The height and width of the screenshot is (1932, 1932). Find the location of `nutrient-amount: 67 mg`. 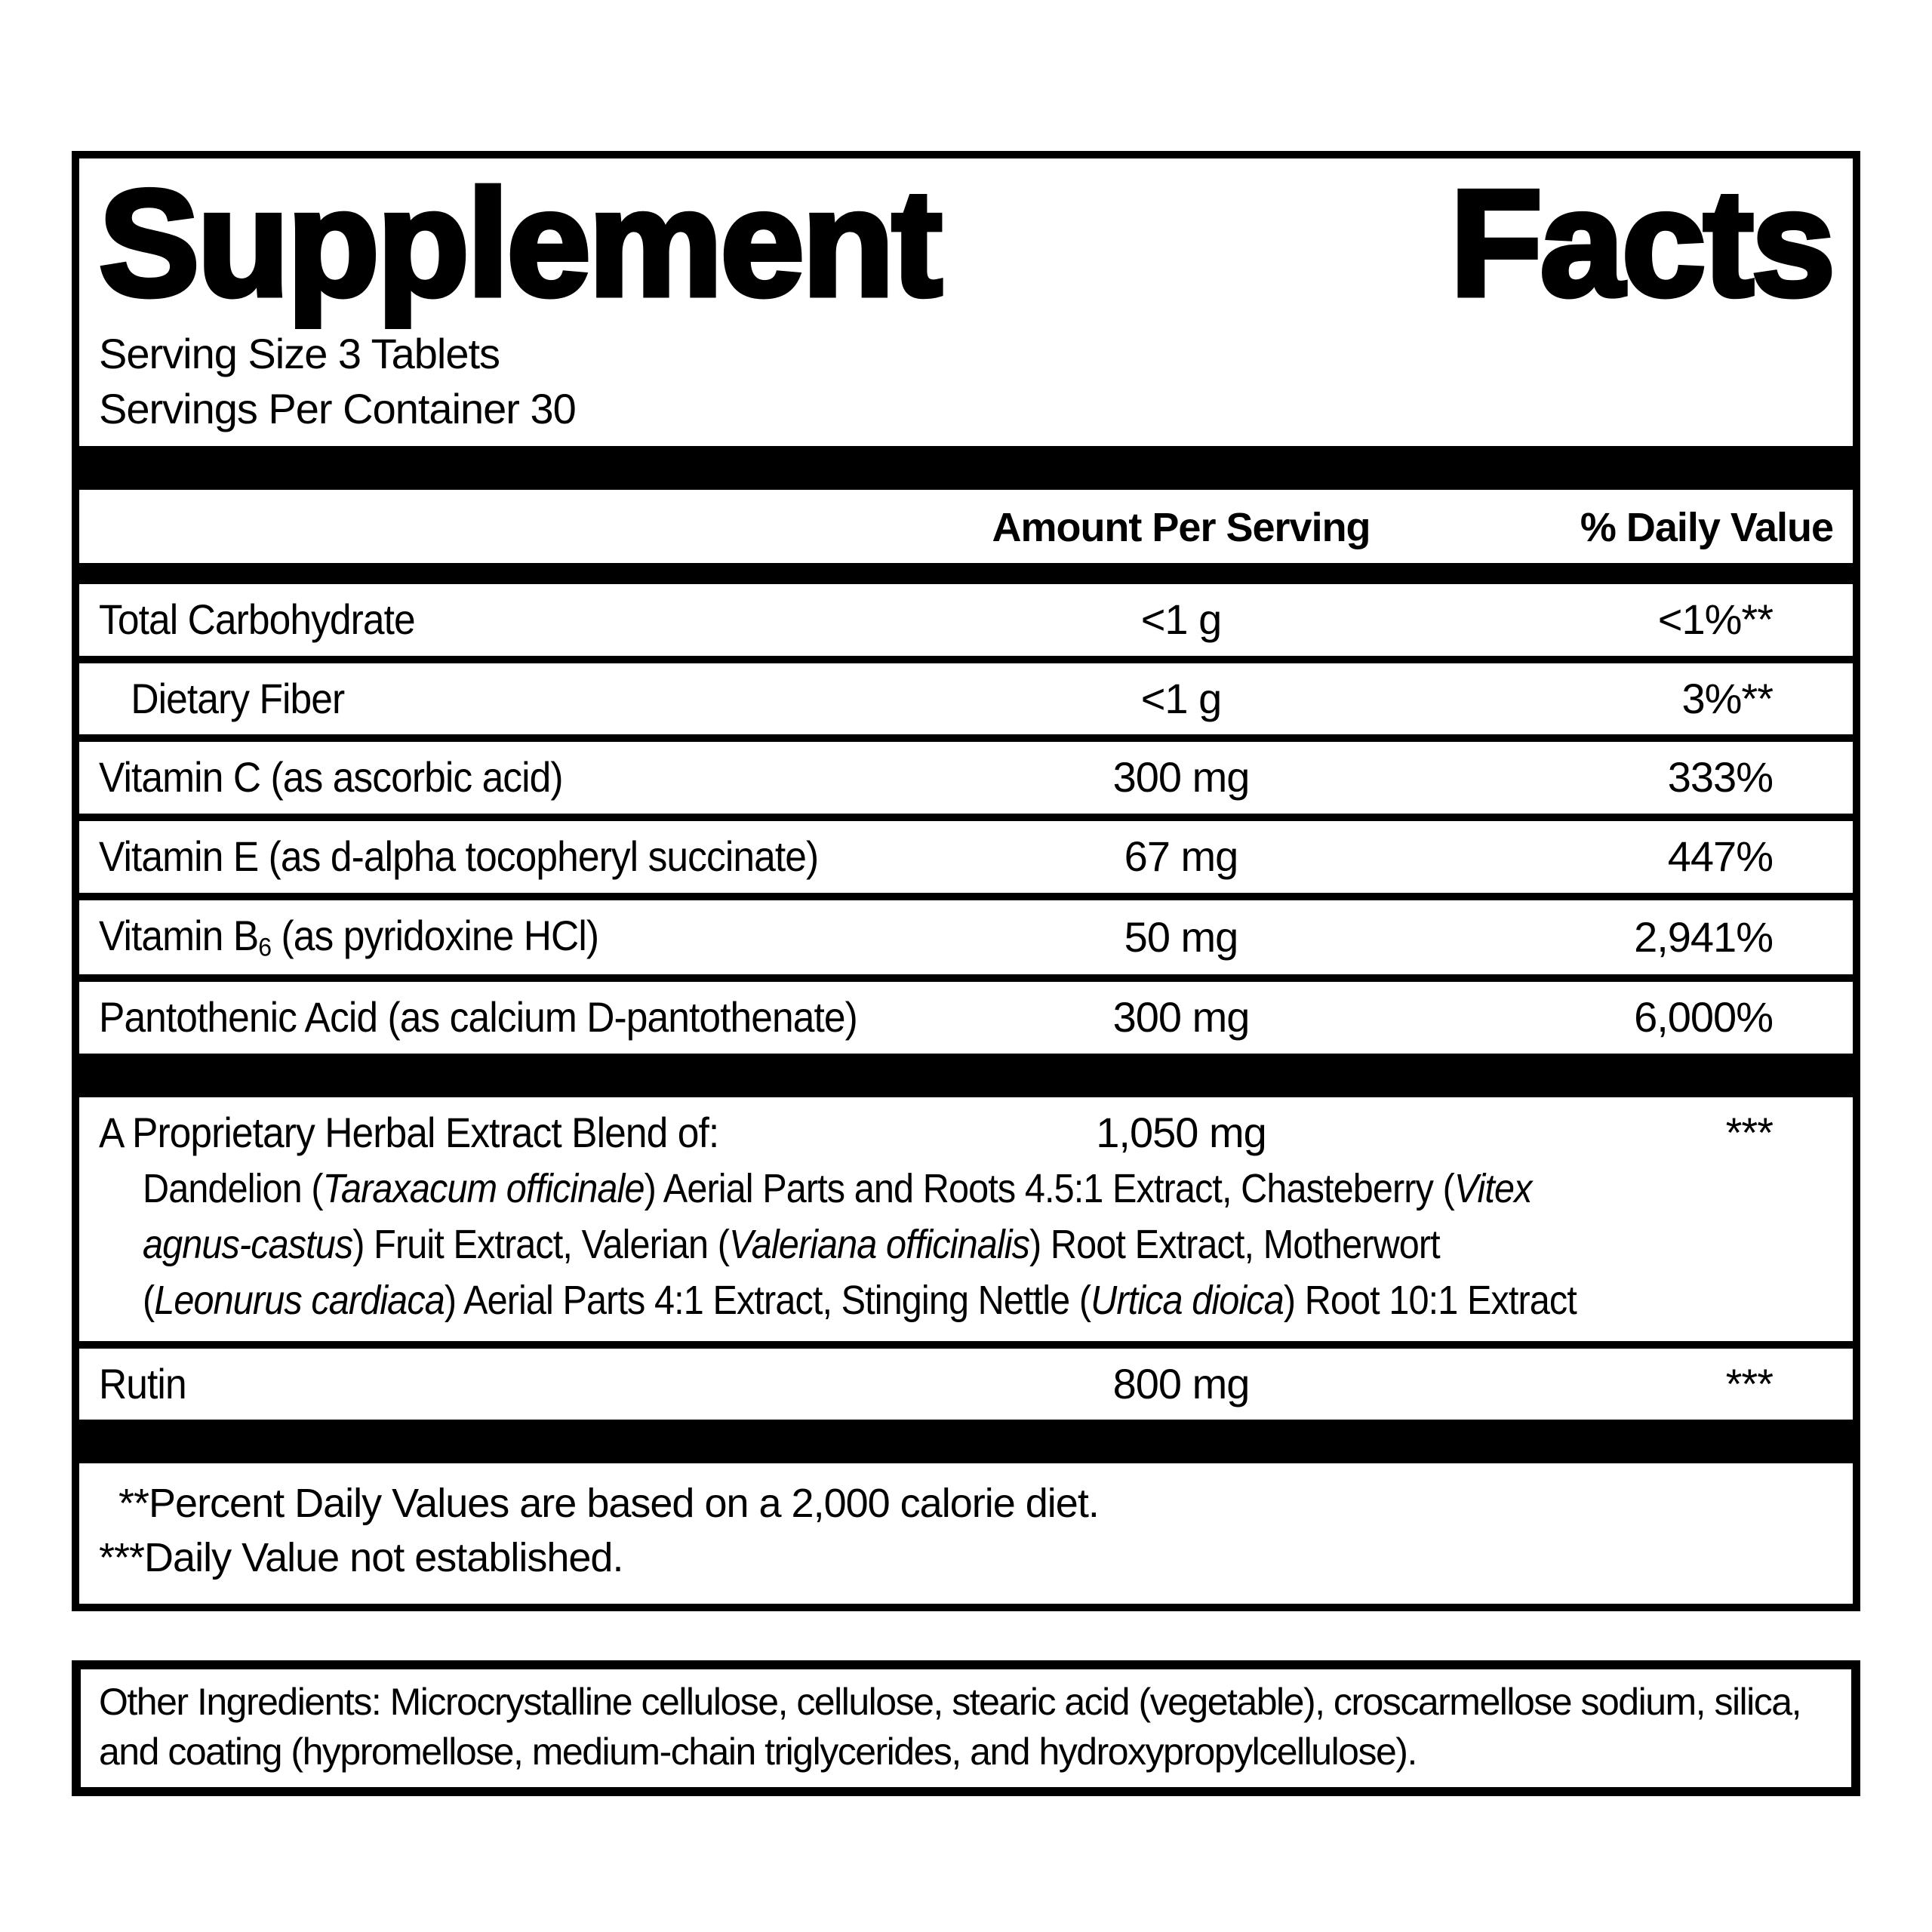

nutrient-amount: 67 mg is located at coordinates (1181, 856).